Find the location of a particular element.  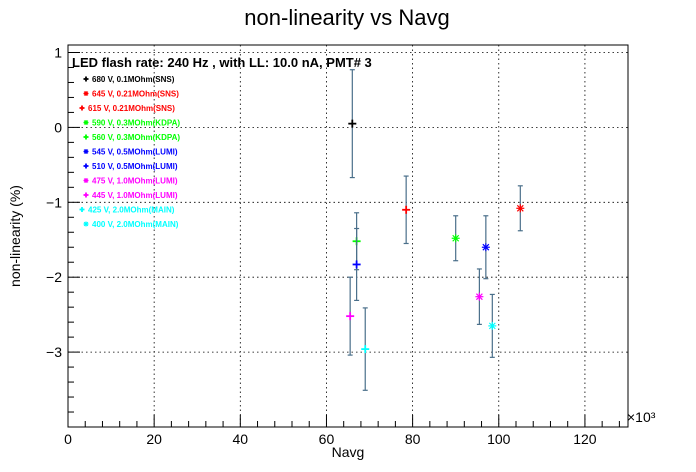

legend-label: 545 V, 0.5MOhm(LUMI) is located at coordinates (135, 152).